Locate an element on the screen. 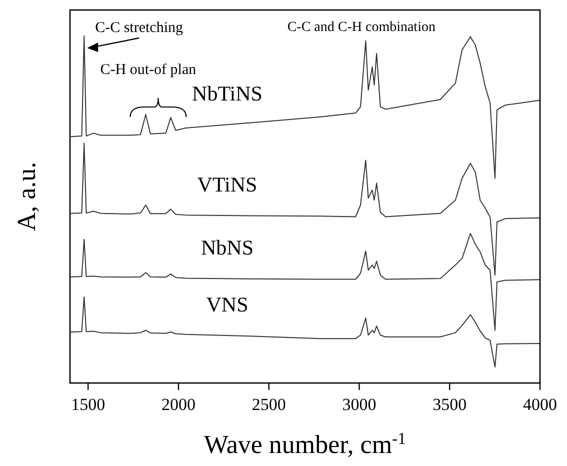  x-tick-label: 1500 is located at coordinates (88, 404).